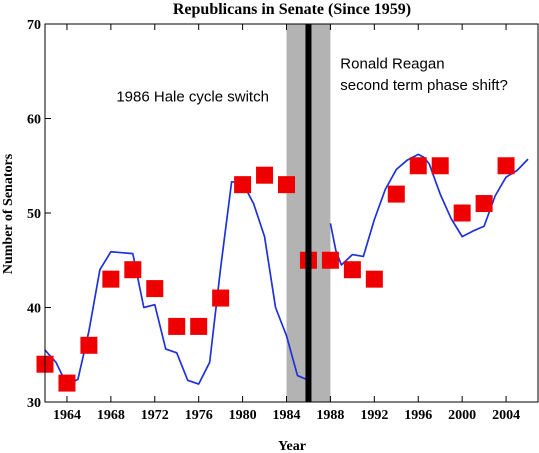 This screenshot has width=539, height=453. What do you see at coordinates (34, 309) in the screenshot?
I see `y-tick-label: 40` at bounding box center [34, 309].